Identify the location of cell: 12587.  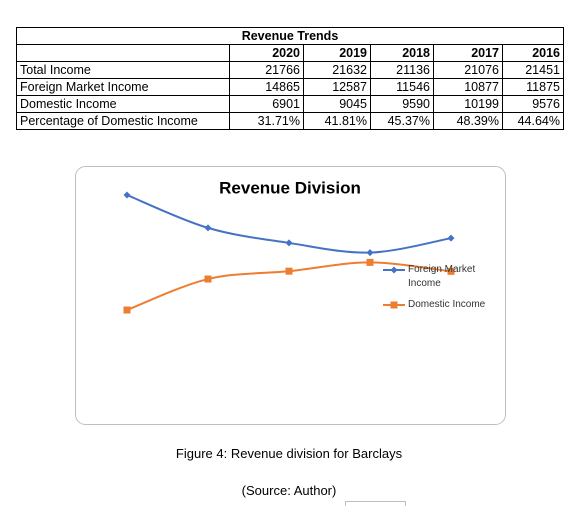
(337, 87).